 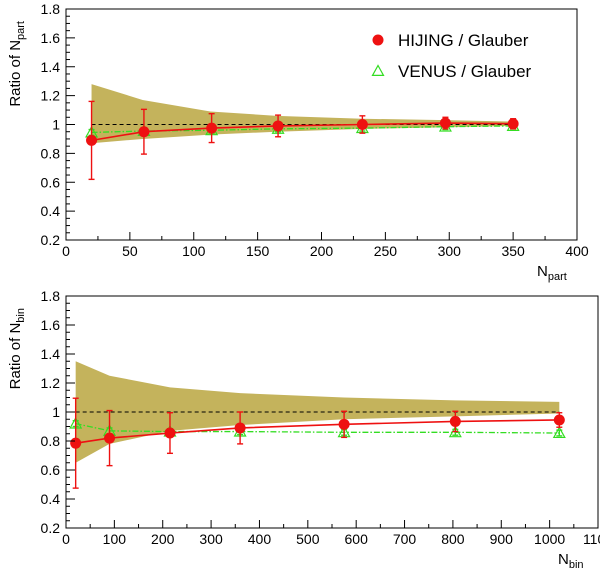 I want to click on legend-hijing-label: HIJING / Glauber, so click(x=463, y=40).